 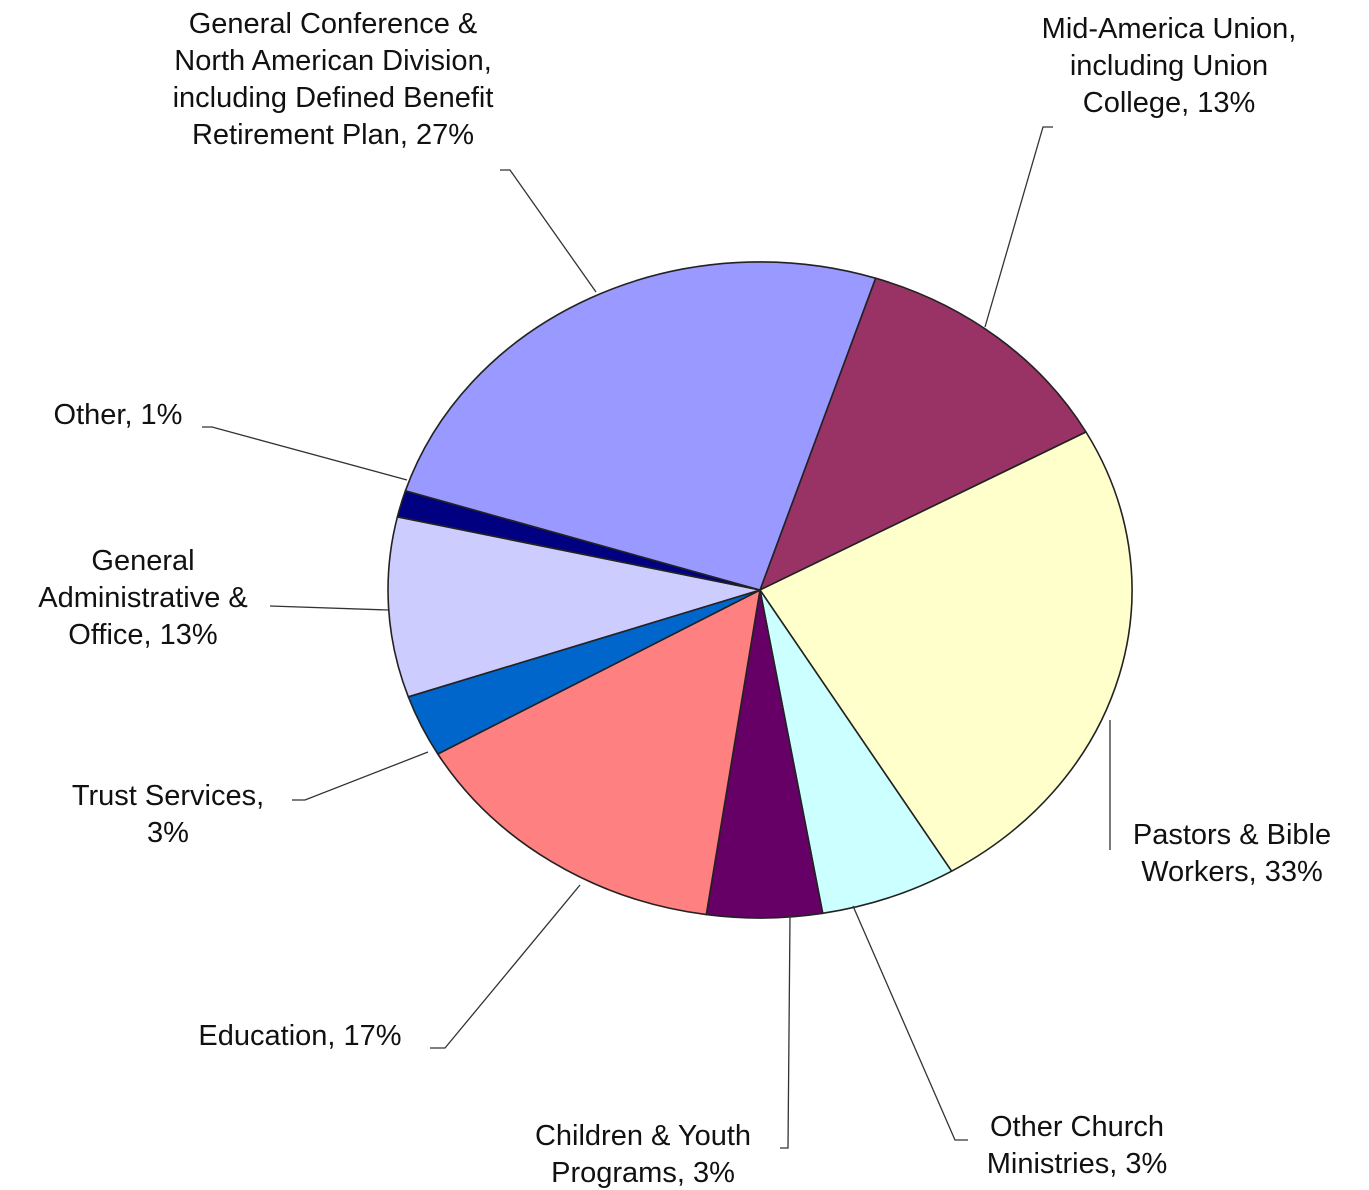 What do you see at coordinates (168, 833) in the screenshot?
I see `slice-label-line: 3%` at bounding box center [168, 833].